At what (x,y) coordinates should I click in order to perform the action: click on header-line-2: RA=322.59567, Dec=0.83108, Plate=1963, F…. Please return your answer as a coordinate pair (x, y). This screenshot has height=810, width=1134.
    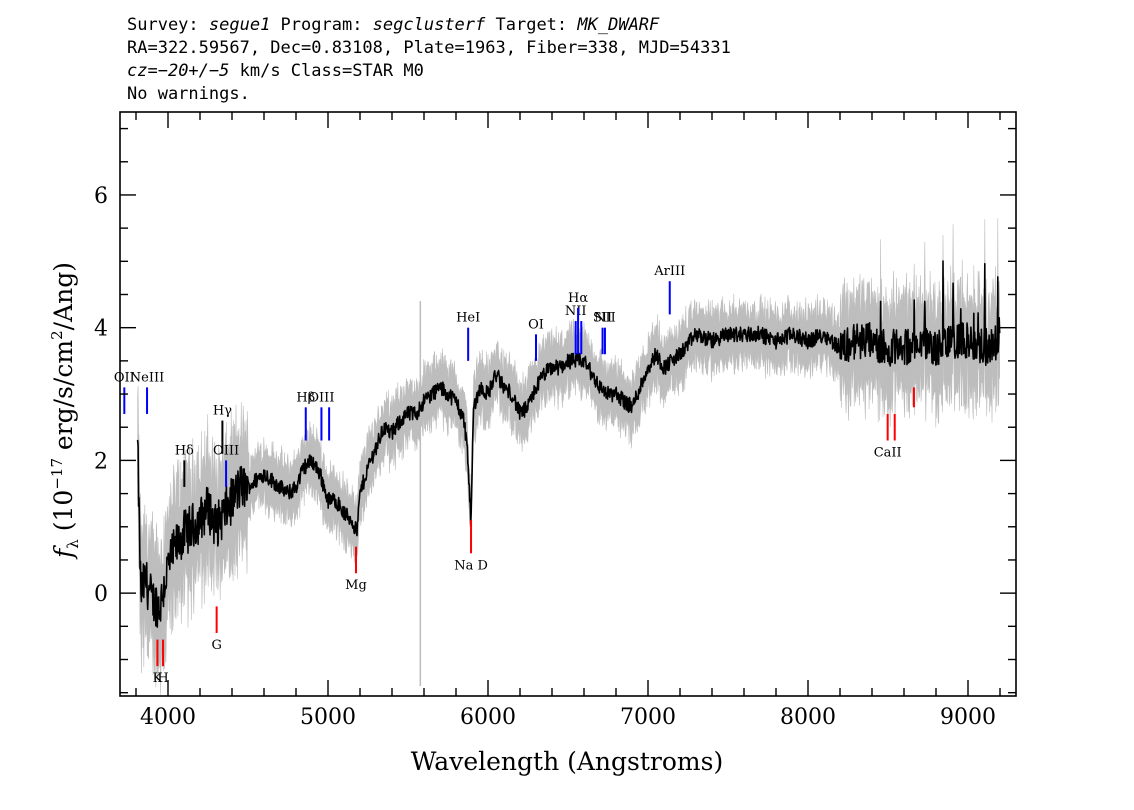
    Looking at the image, I should click on (429, 48).